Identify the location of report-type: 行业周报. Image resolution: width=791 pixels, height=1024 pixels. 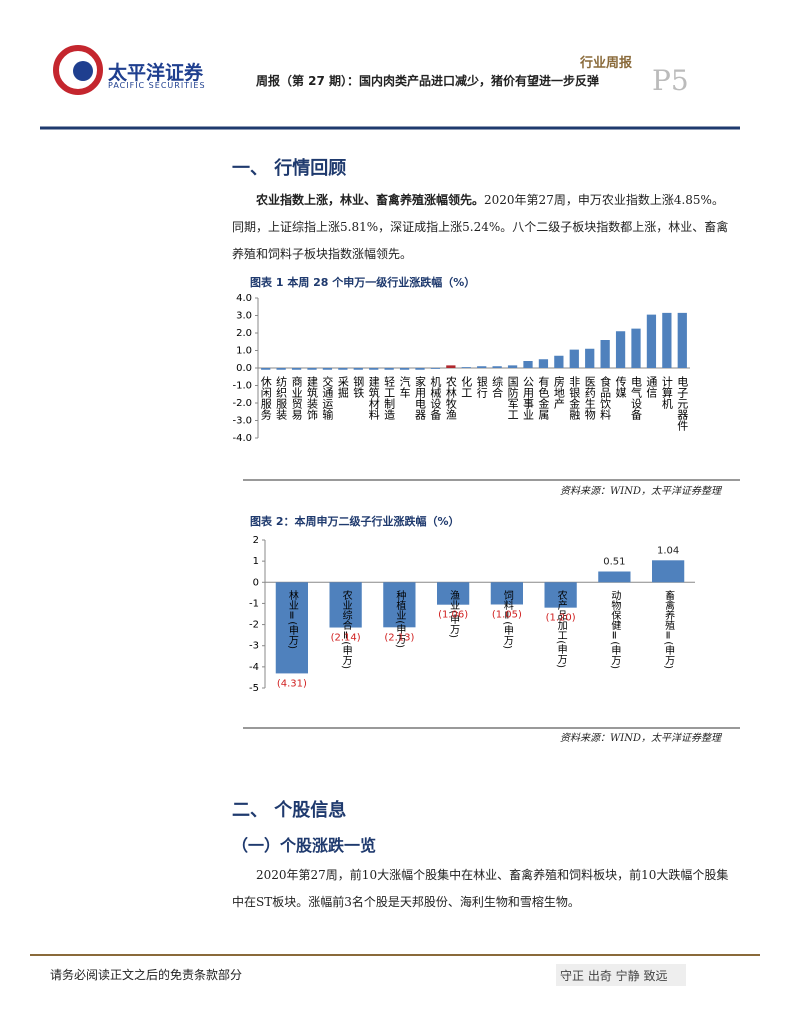
(606, 63).